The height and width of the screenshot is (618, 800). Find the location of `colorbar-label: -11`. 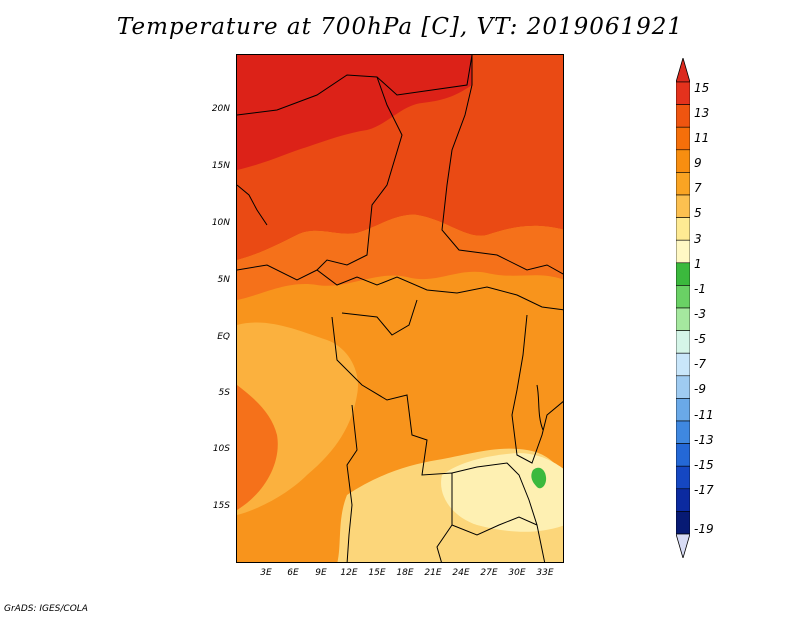

colorbar-label: -11 is located at coordinates (704, 415).